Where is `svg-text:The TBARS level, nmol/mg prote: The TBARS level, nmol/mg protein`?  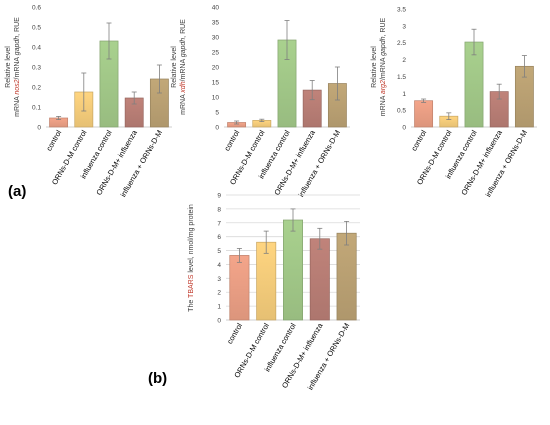
svg-text:The TBARS level, nmol/mg prote: The TBARS level, nmol/mg protein is located at coordinates (191, 258).